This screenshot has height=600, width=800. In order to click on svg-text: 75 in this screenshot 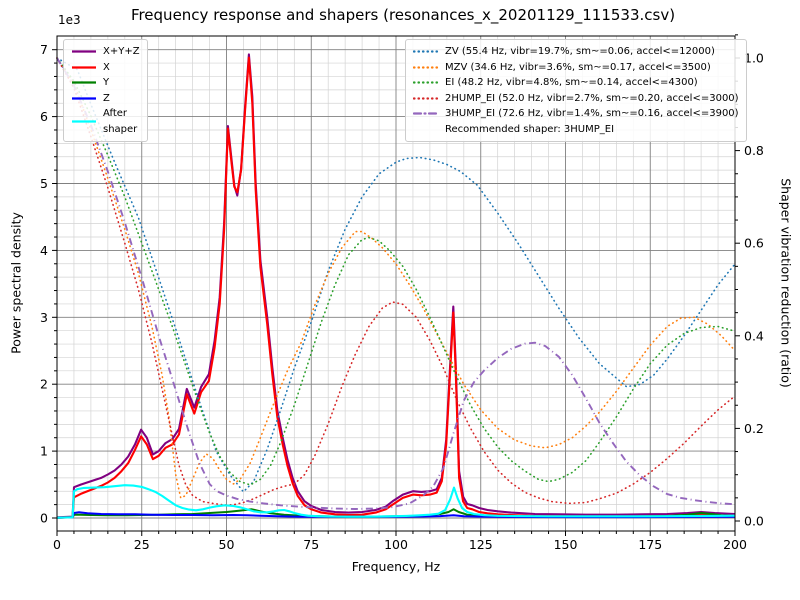, I will do `click(311, 544)`.